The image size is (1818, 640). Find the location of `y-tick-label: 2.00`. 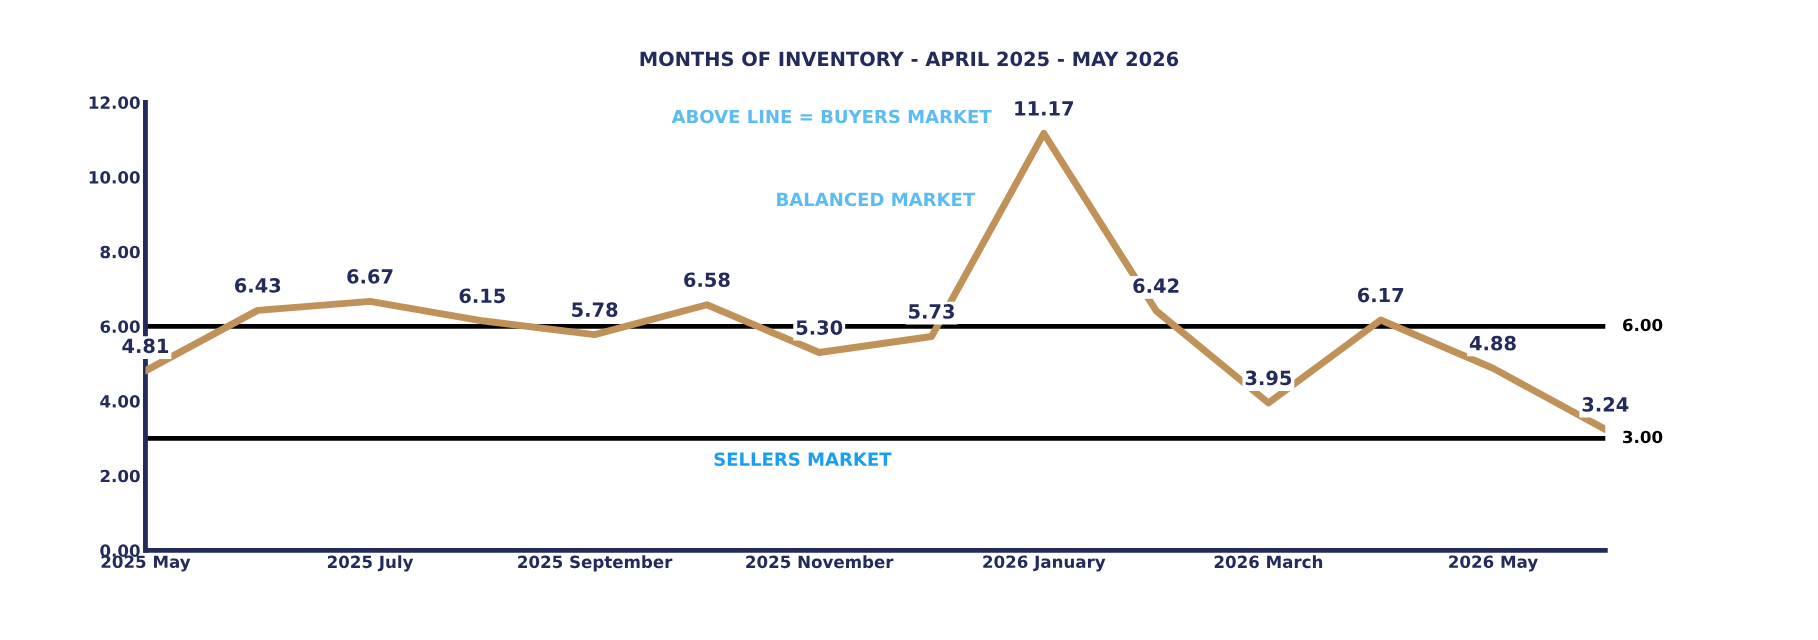

y-tick-label: 2.00 is located at coordinates (120, 476).